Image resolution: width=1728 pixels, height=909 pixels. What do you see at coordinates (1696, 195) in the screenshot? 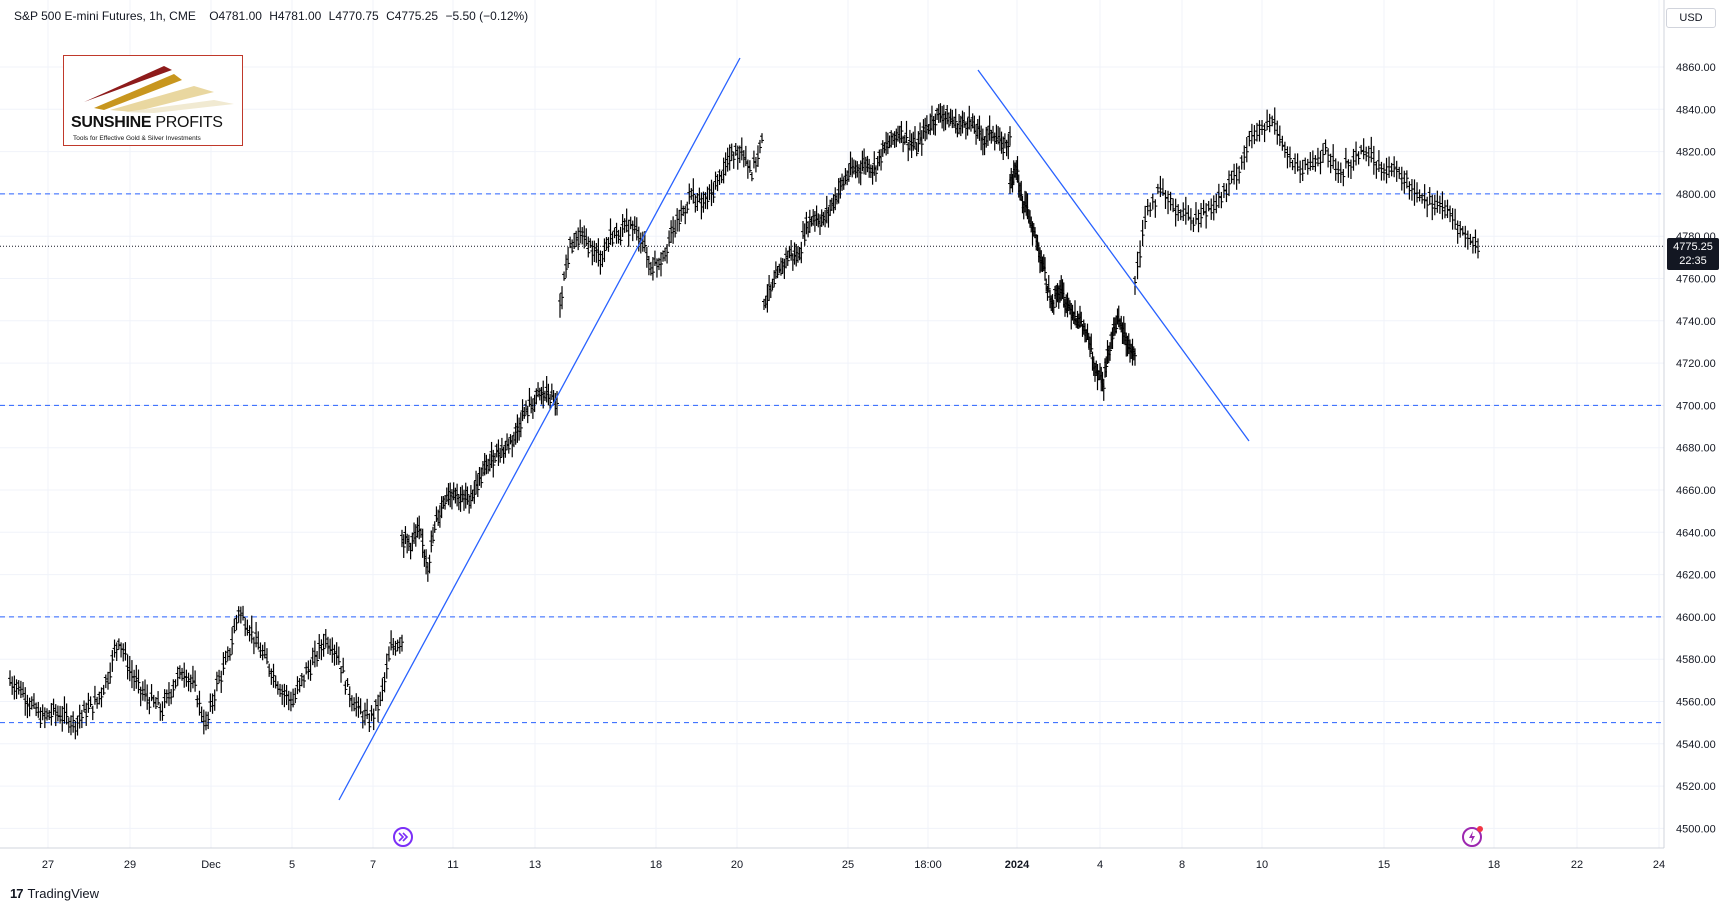
I see `price-tick-label: 4800.00` at bounding box center [1696, 195].